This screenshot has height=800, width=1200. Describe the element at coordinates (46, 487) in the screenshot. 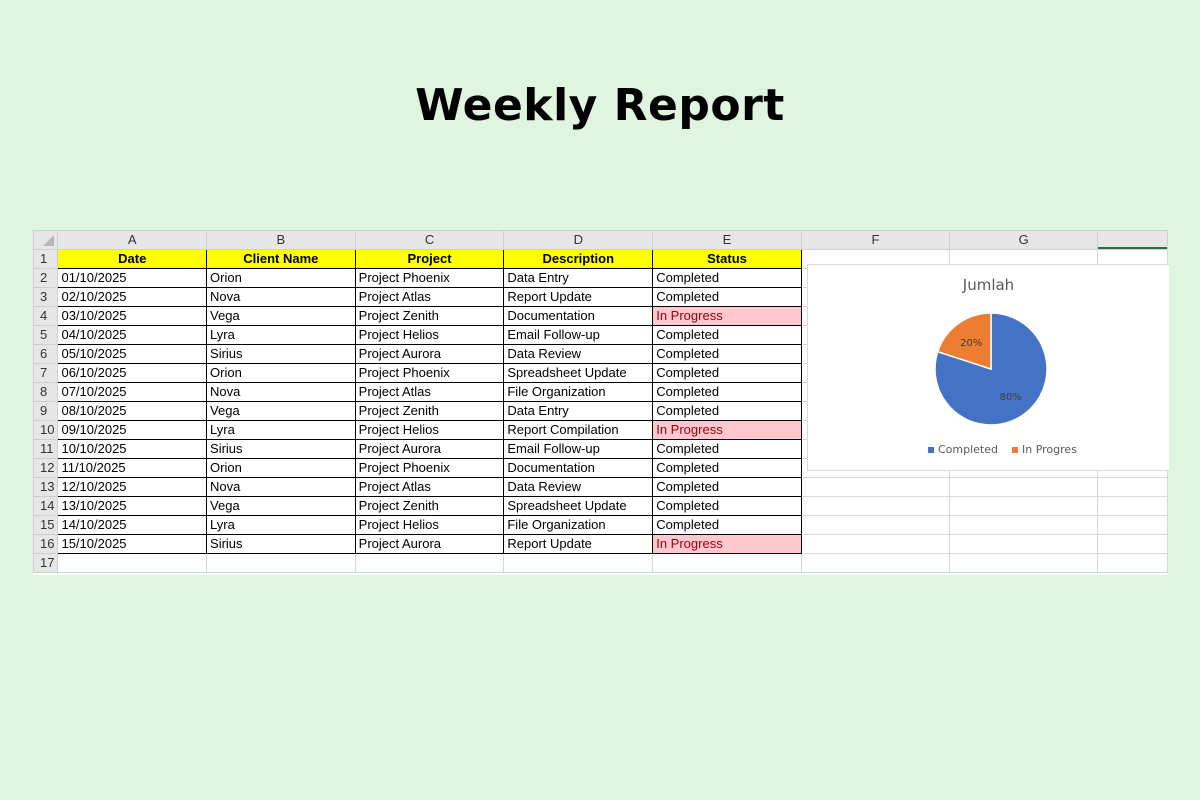

I see `row-header: 13` at that location.